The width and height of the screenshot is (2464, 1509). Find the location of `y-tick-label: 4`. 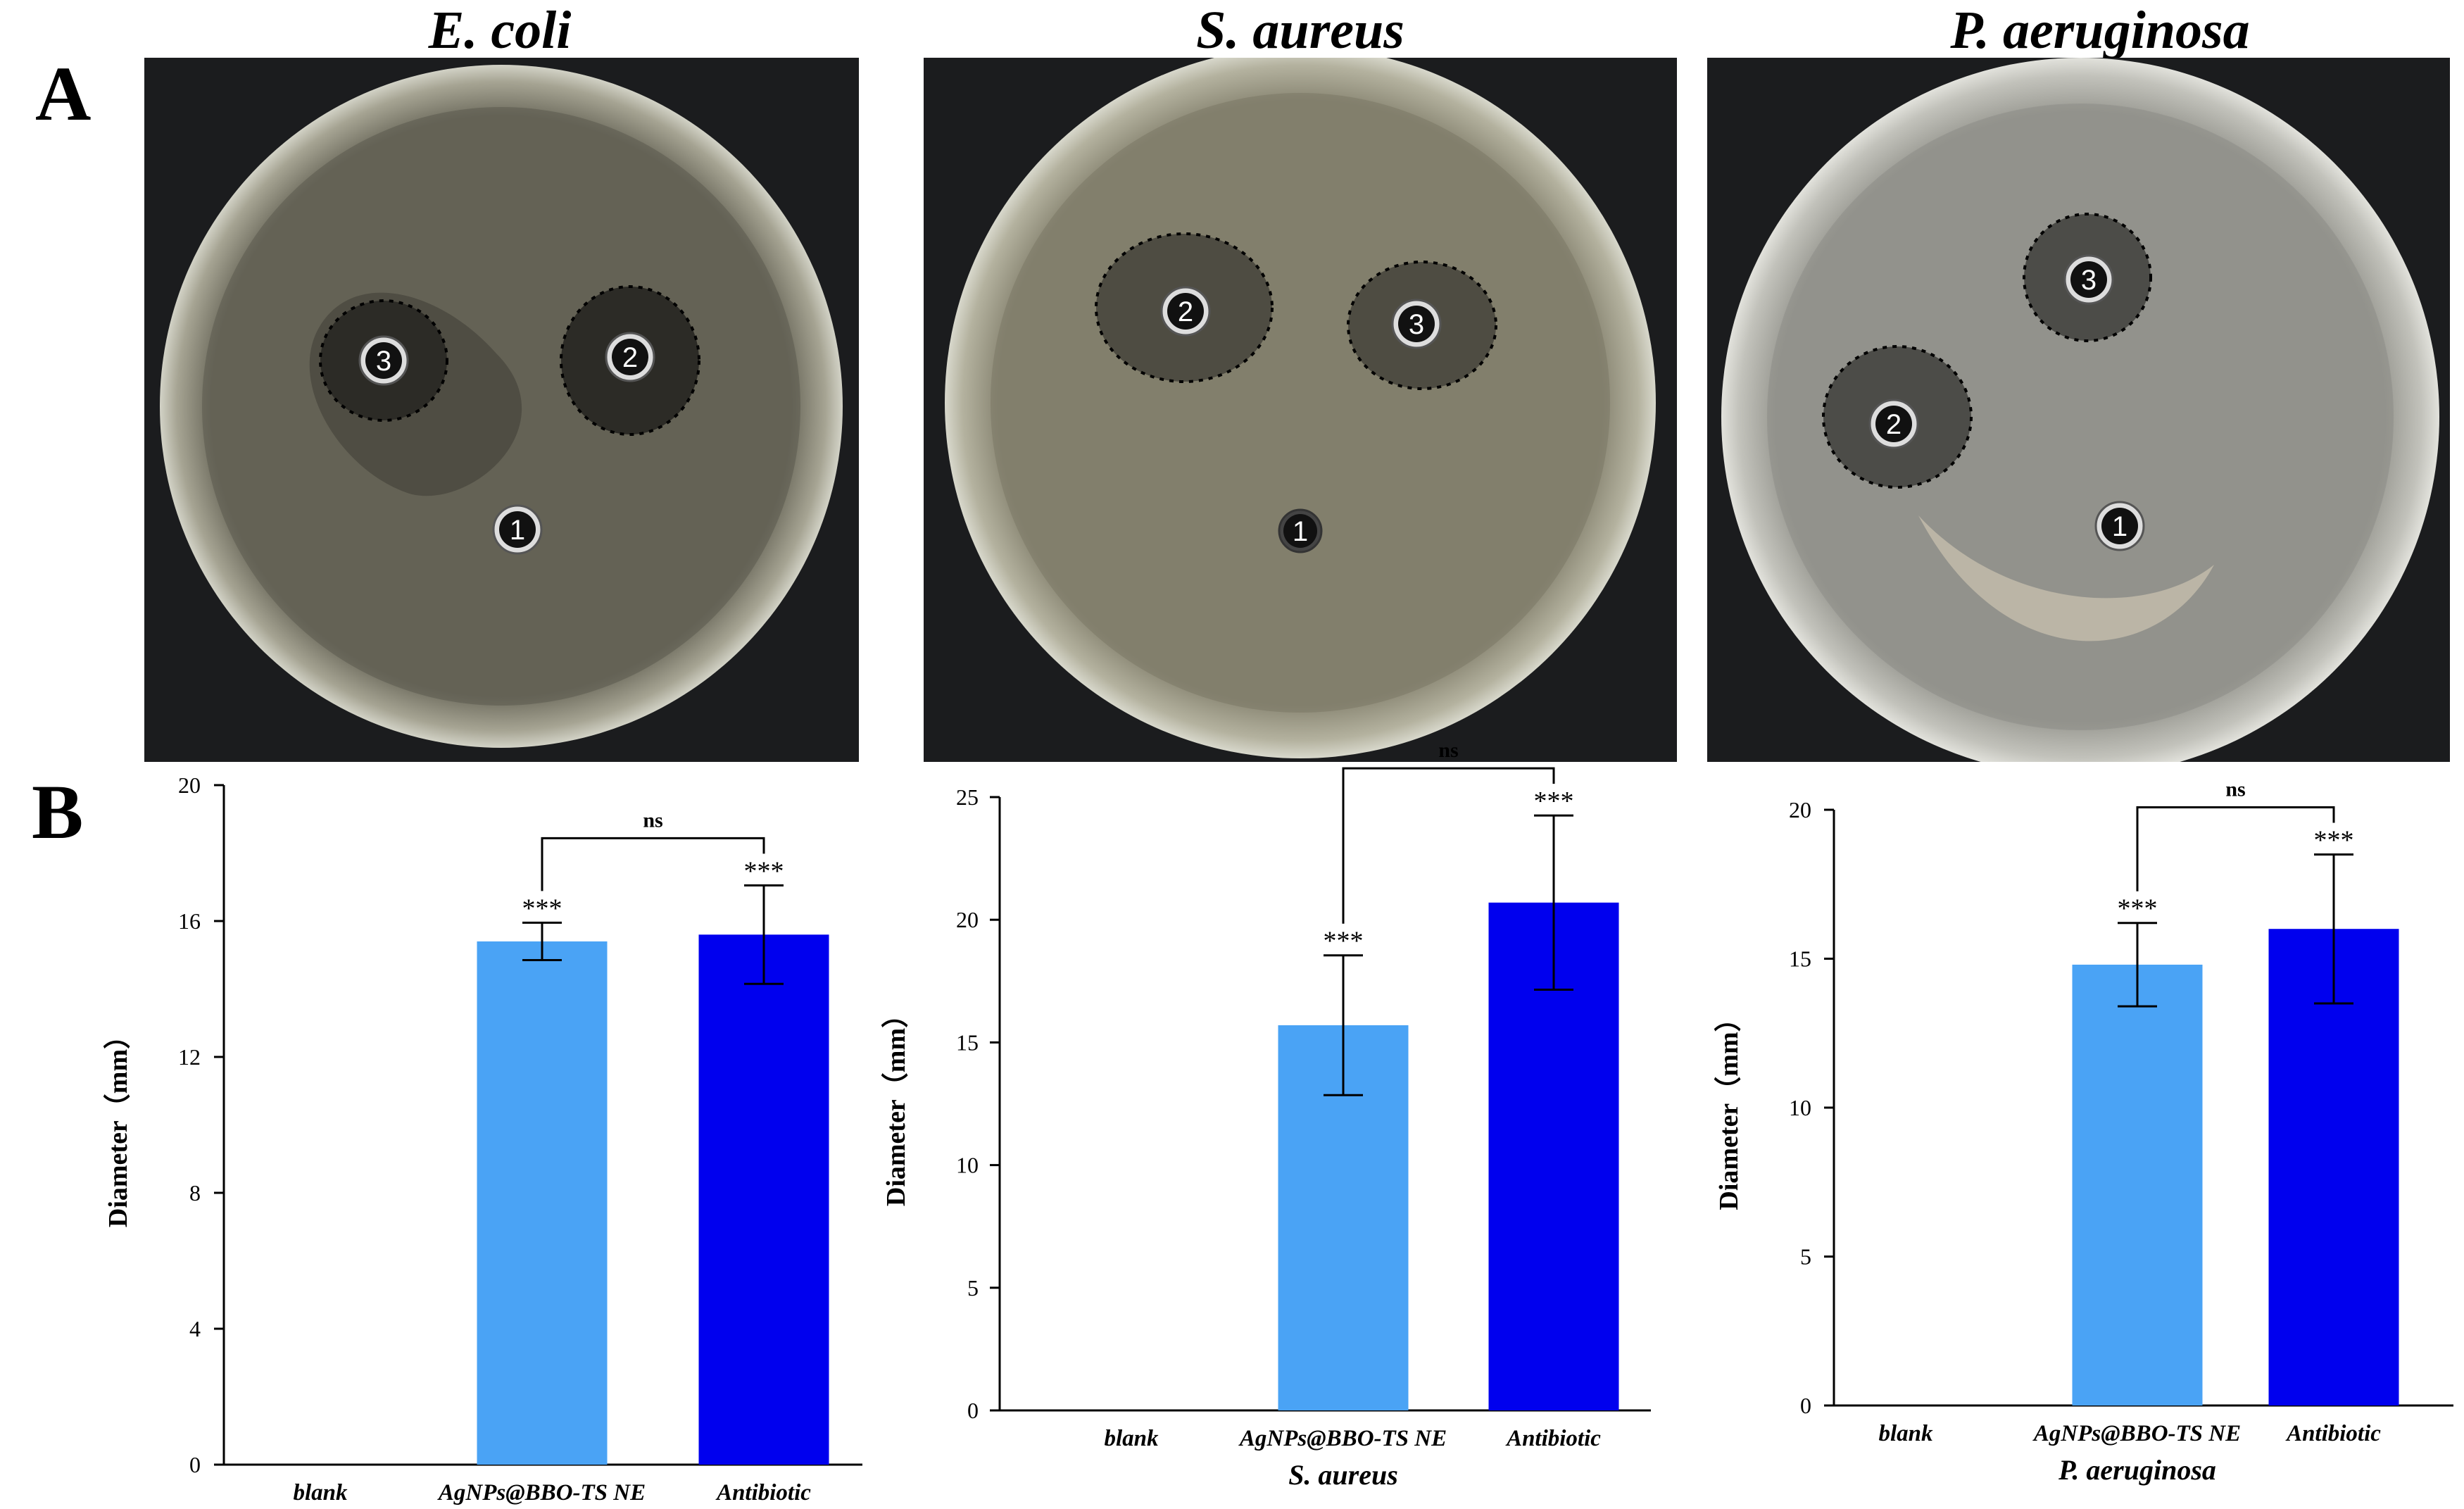

y-tick-label: 4 is located at coordinates (195, 1329).